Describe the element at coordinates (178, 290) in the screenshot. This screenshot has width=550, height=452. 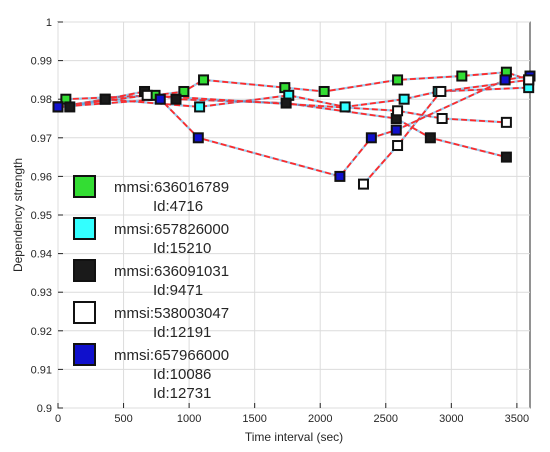
I see `legend-label: Id:9471` at that location.